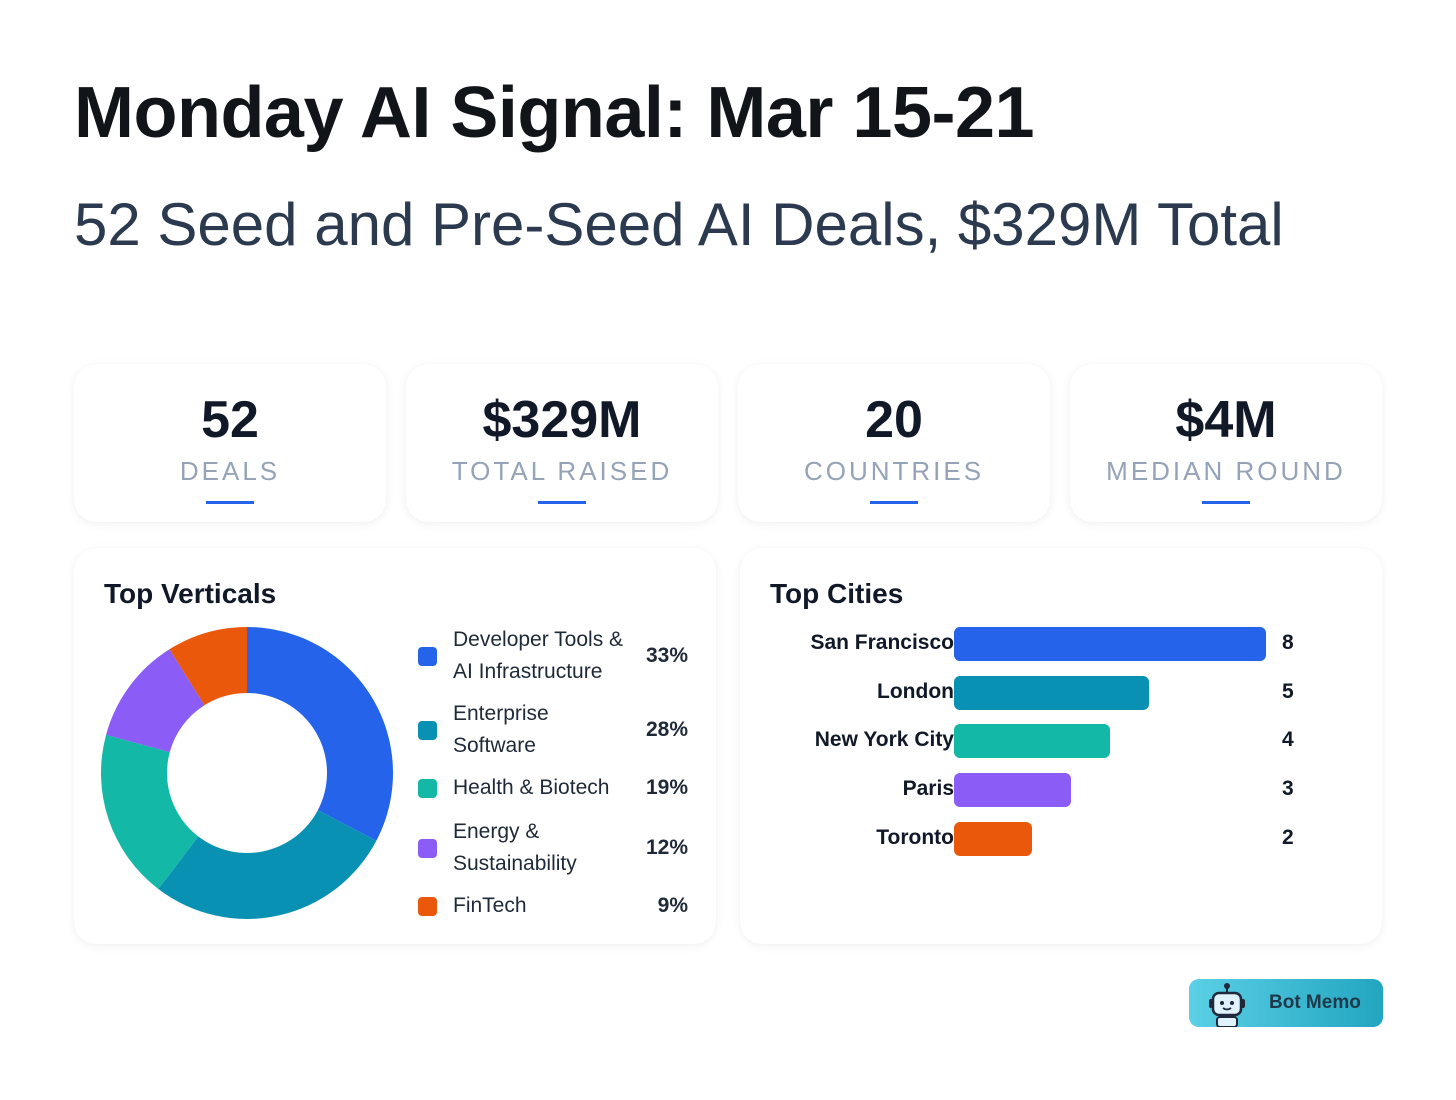 Image resolution: width=1456 pixels, height=1100 pixels. I want to click on robot-icon, so click(1227, 1005).